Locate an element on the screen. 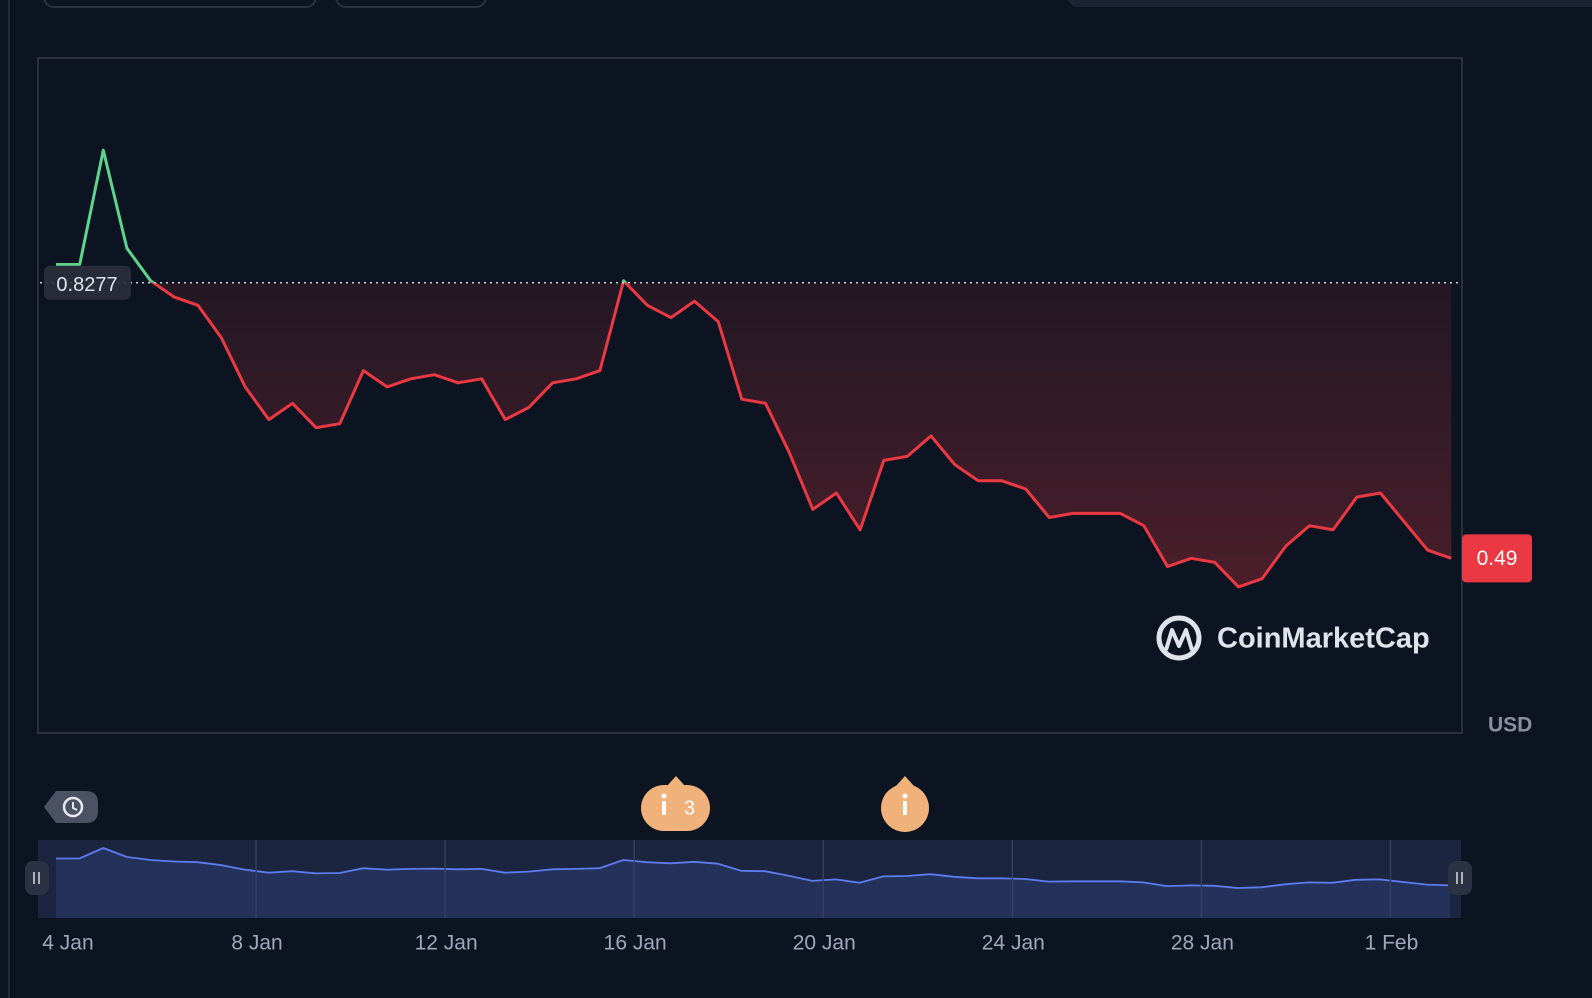 The width and height of the screenshot is (1592, 998). nav-tick-label: 20 Jan is located at coordinates (824, 943).